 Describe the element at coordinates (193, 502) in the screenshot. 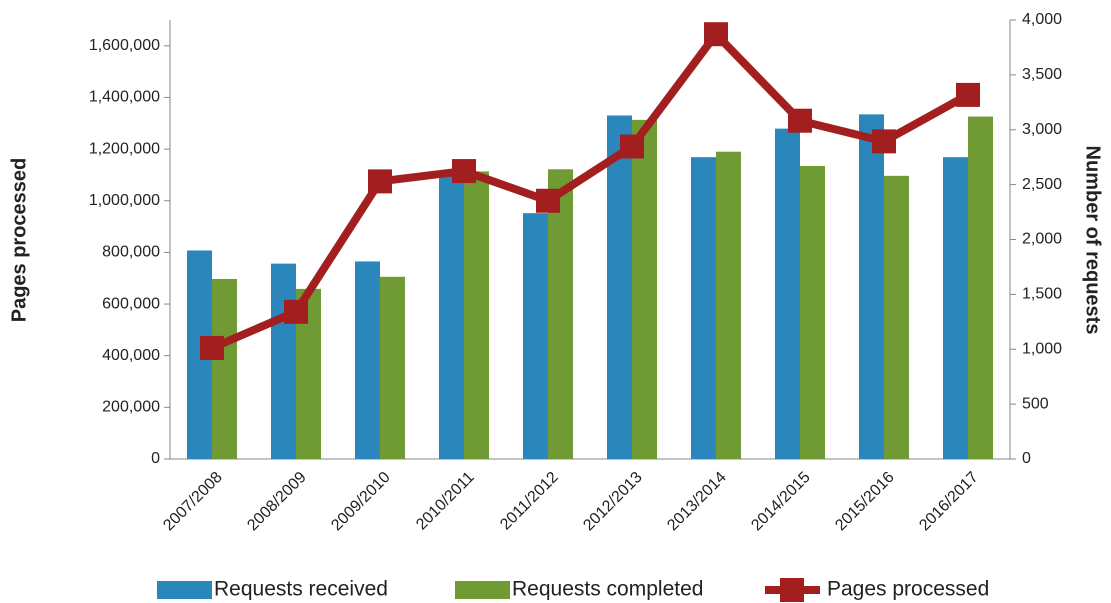

I see `x-tick-label: 2007/2008` at that location.